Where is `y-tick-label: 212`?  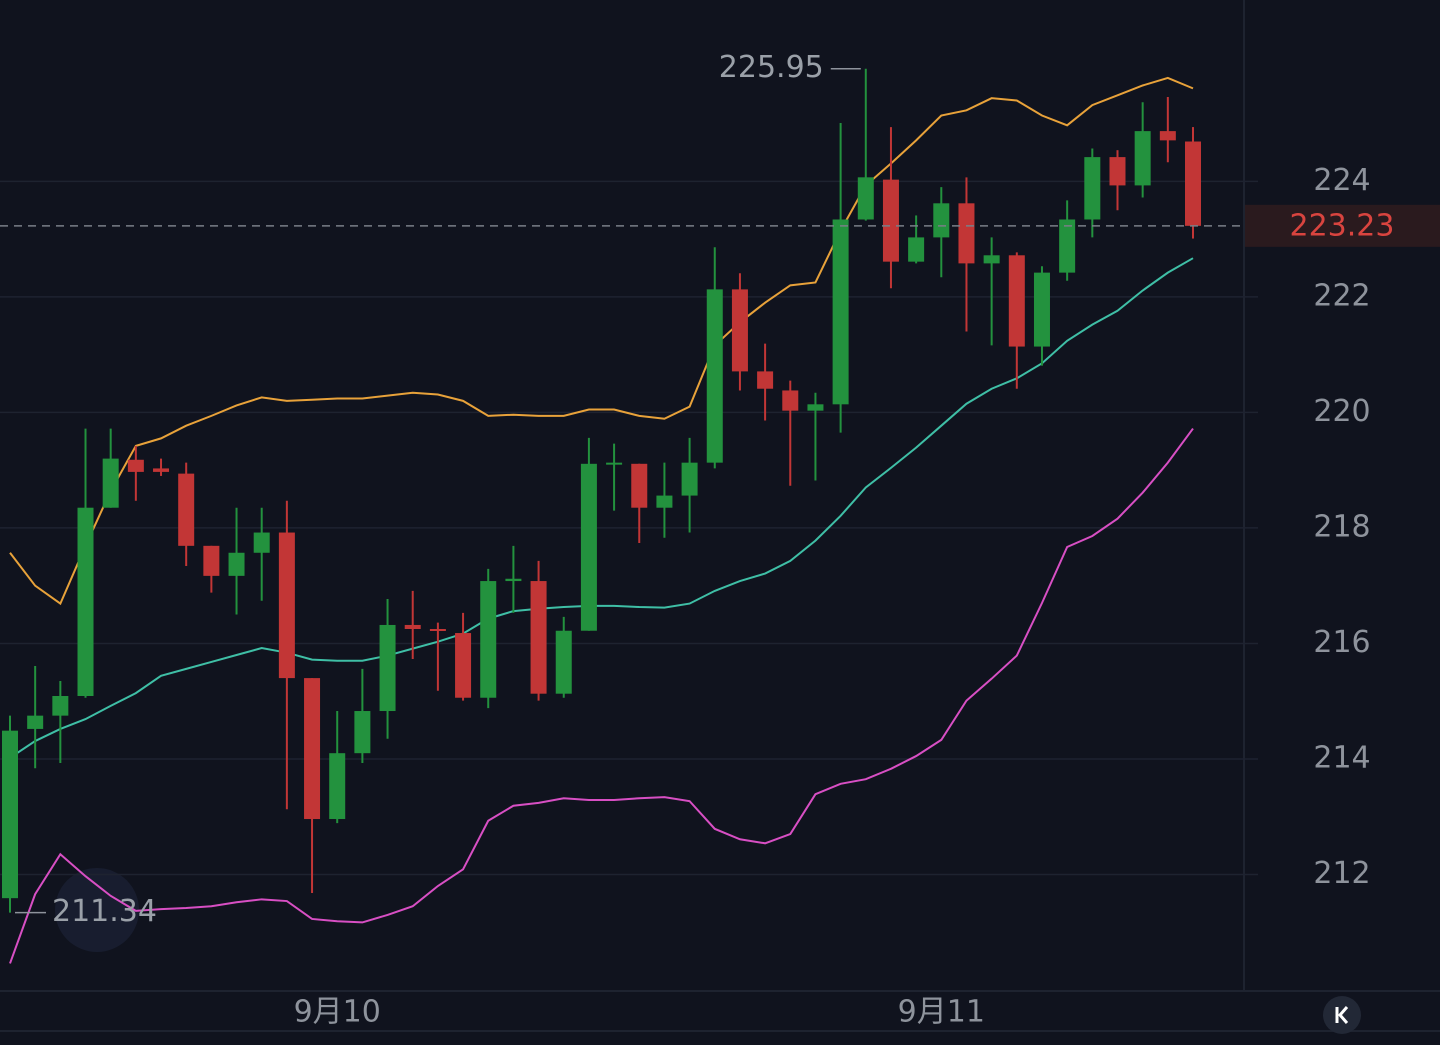
y-tick-label: 212 is located at coordinates (1341, 873).